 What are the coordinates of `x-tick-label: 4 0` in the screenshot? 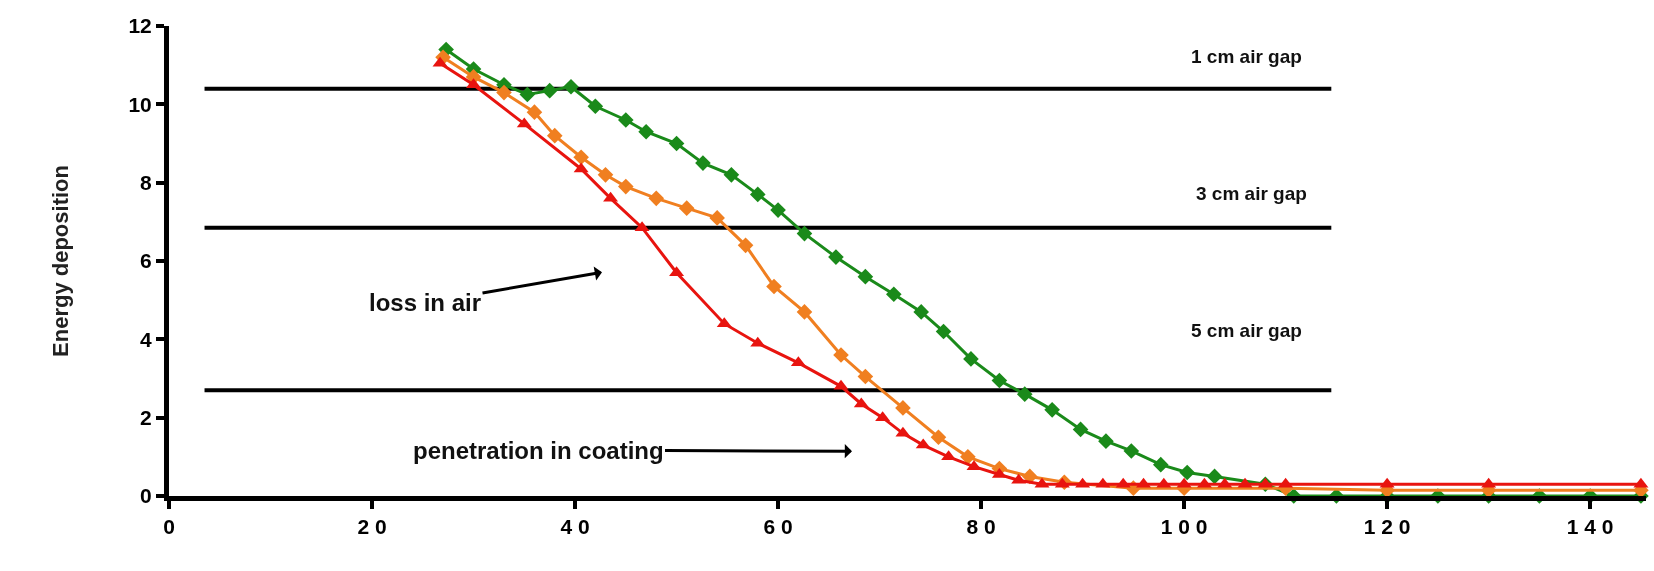 It's located at (575, 527).